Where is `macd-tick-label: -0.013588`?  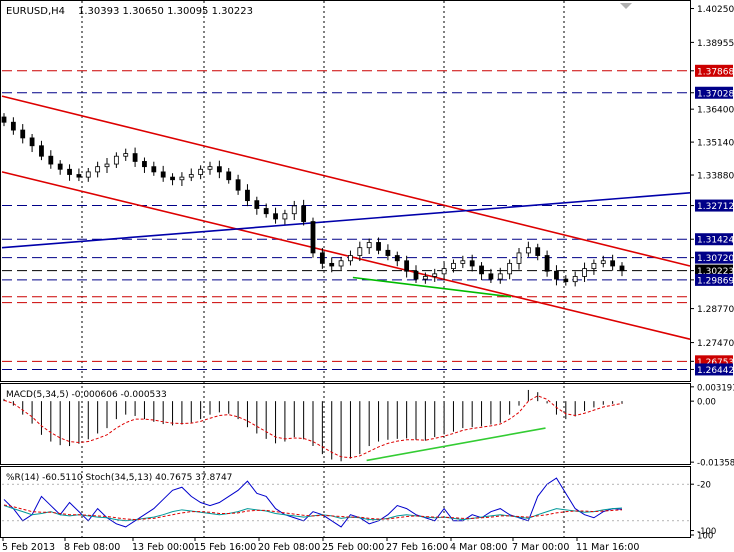
macd-tick-label: -0.013588 is located at coordinates (715, 464).